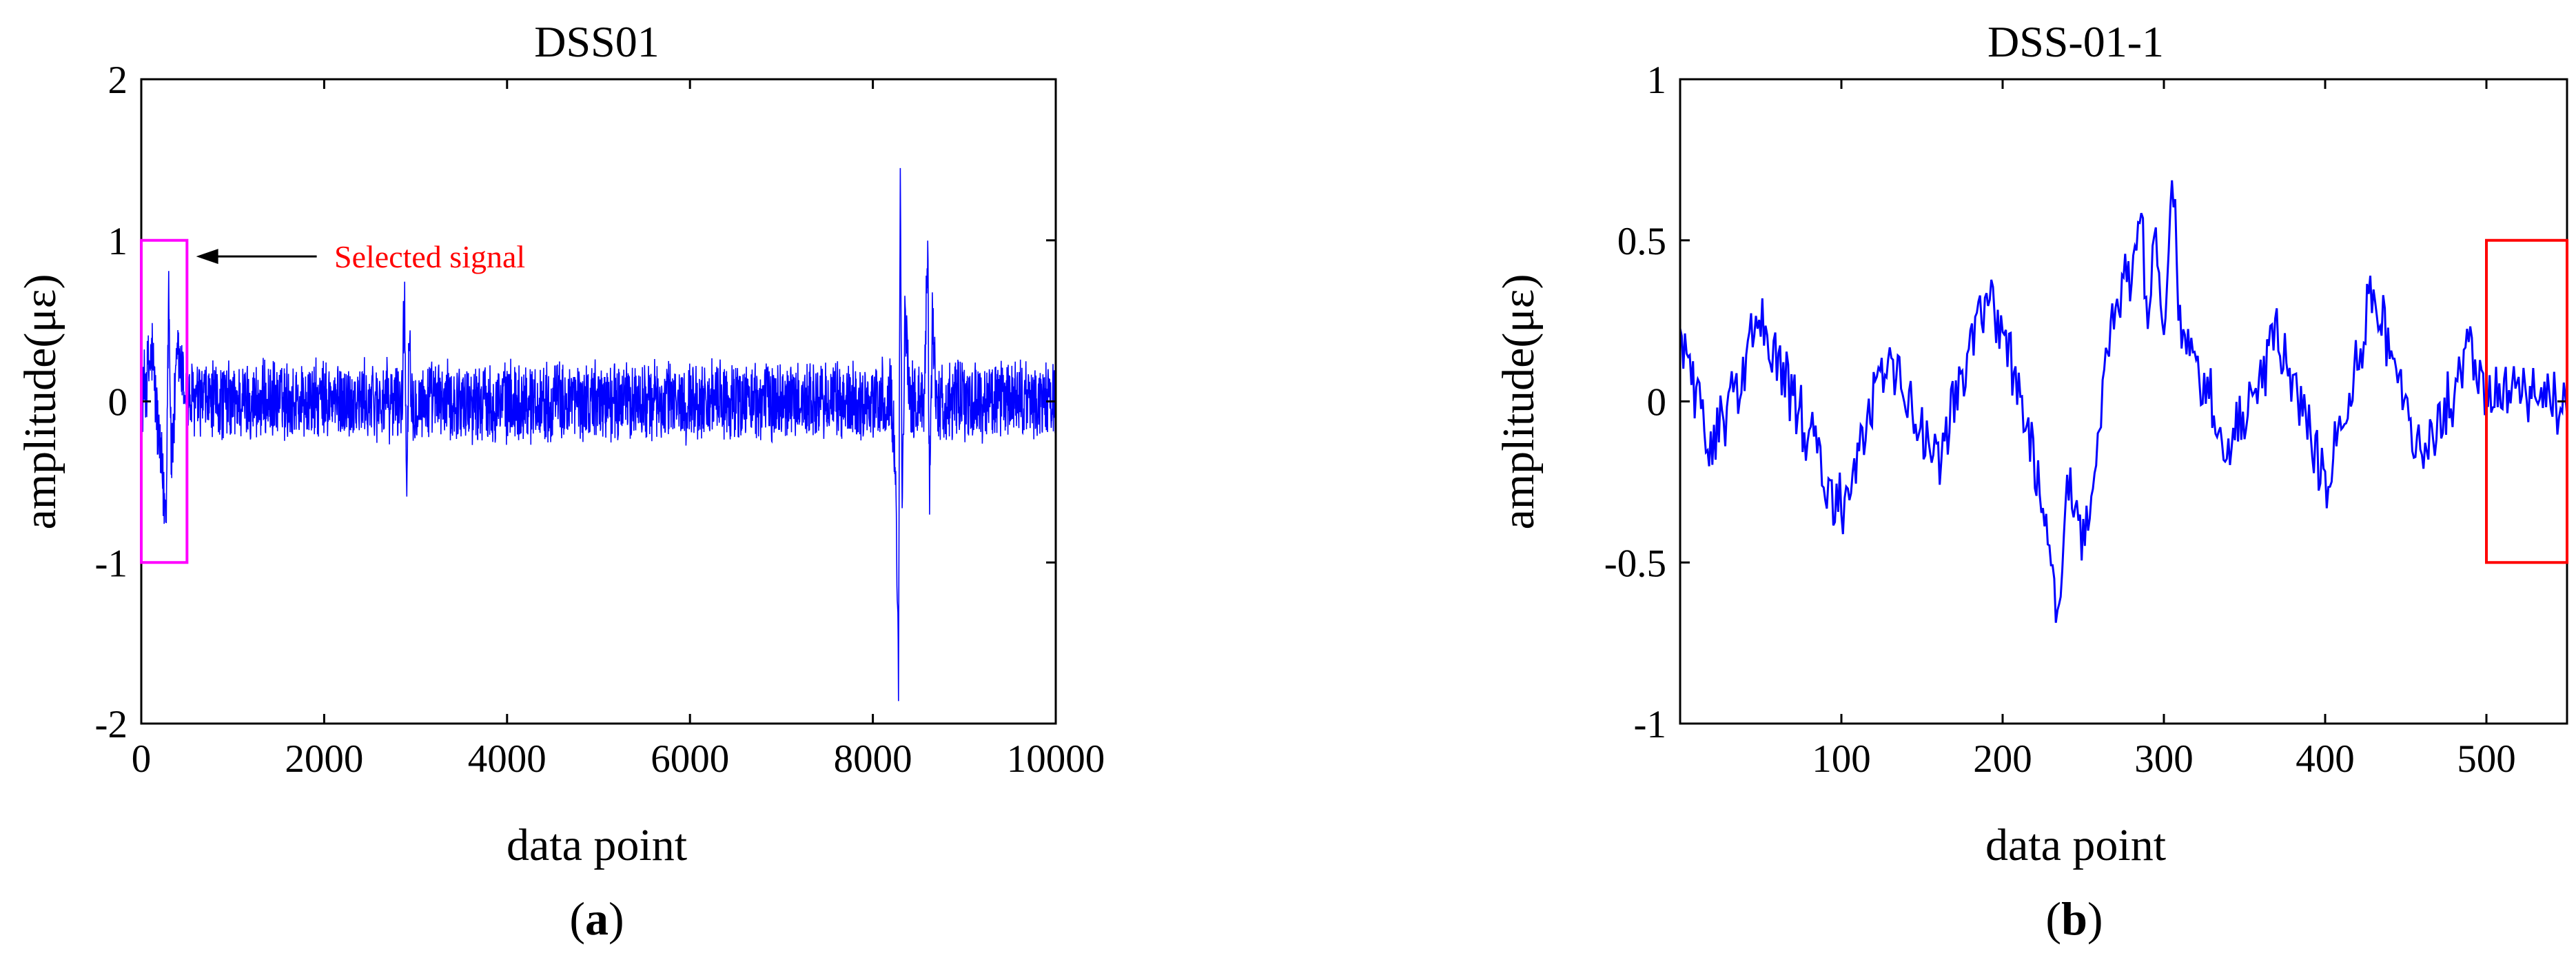 Image resolution: width=2576 pixels, height=962 pixels. Describe the element at coordinates (40, 402) in the screenshot. I see `y-axis-label-a: amplitude(με)` at that location.